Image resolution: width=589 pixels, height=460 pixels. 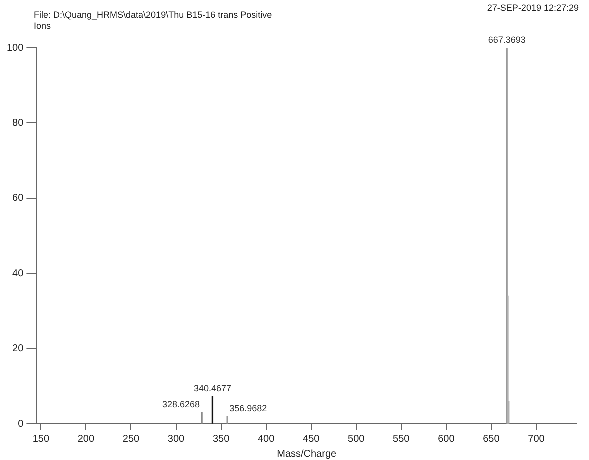 I want to click on x-tick-label: 300, so click(x=177, y=439).